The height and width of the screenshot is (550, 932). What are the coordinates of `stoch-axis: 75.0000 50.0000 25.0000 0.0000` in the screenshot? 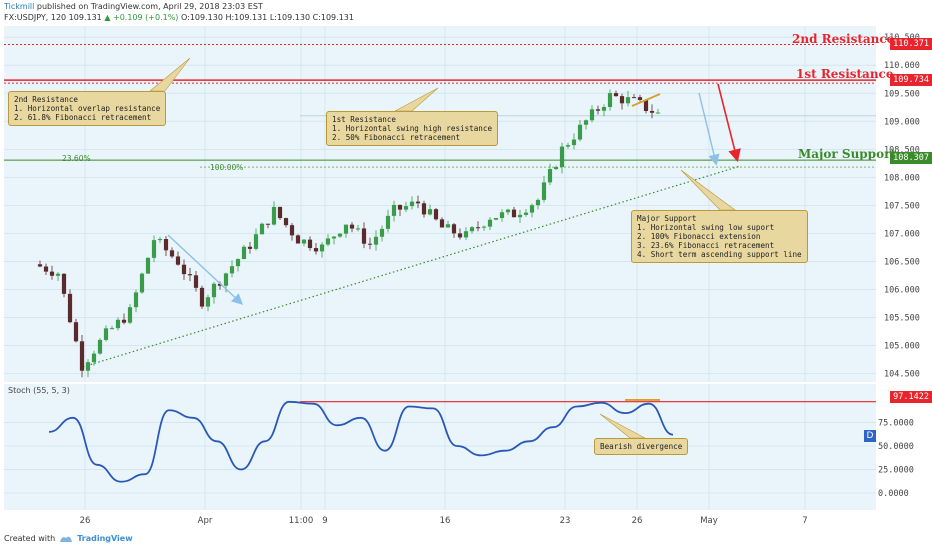 It's located at (896, 459).